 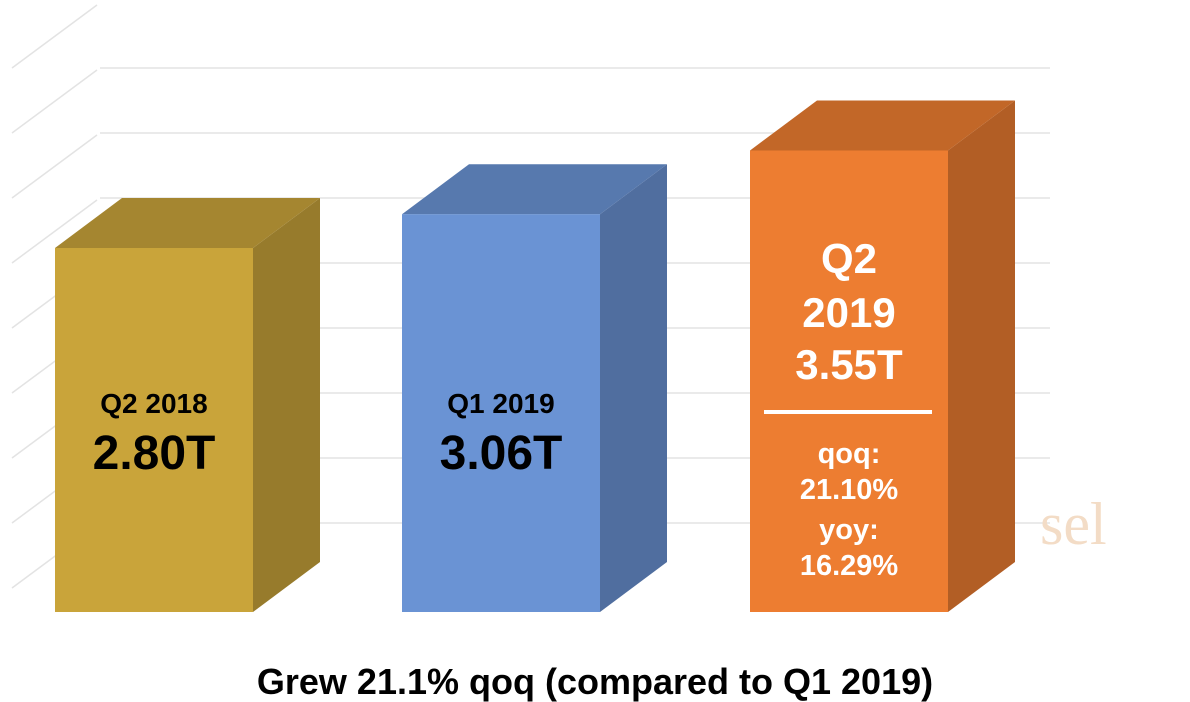 What do you see at coordinates (1073, 524) in the screenshot?
I see `watermark: sel` at bounding box center [1073, 524].